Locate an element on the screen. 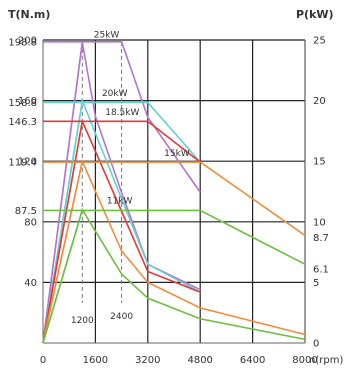 The image size is (354, 370). ramp-line-15kW is located at coordinates (62, 252).